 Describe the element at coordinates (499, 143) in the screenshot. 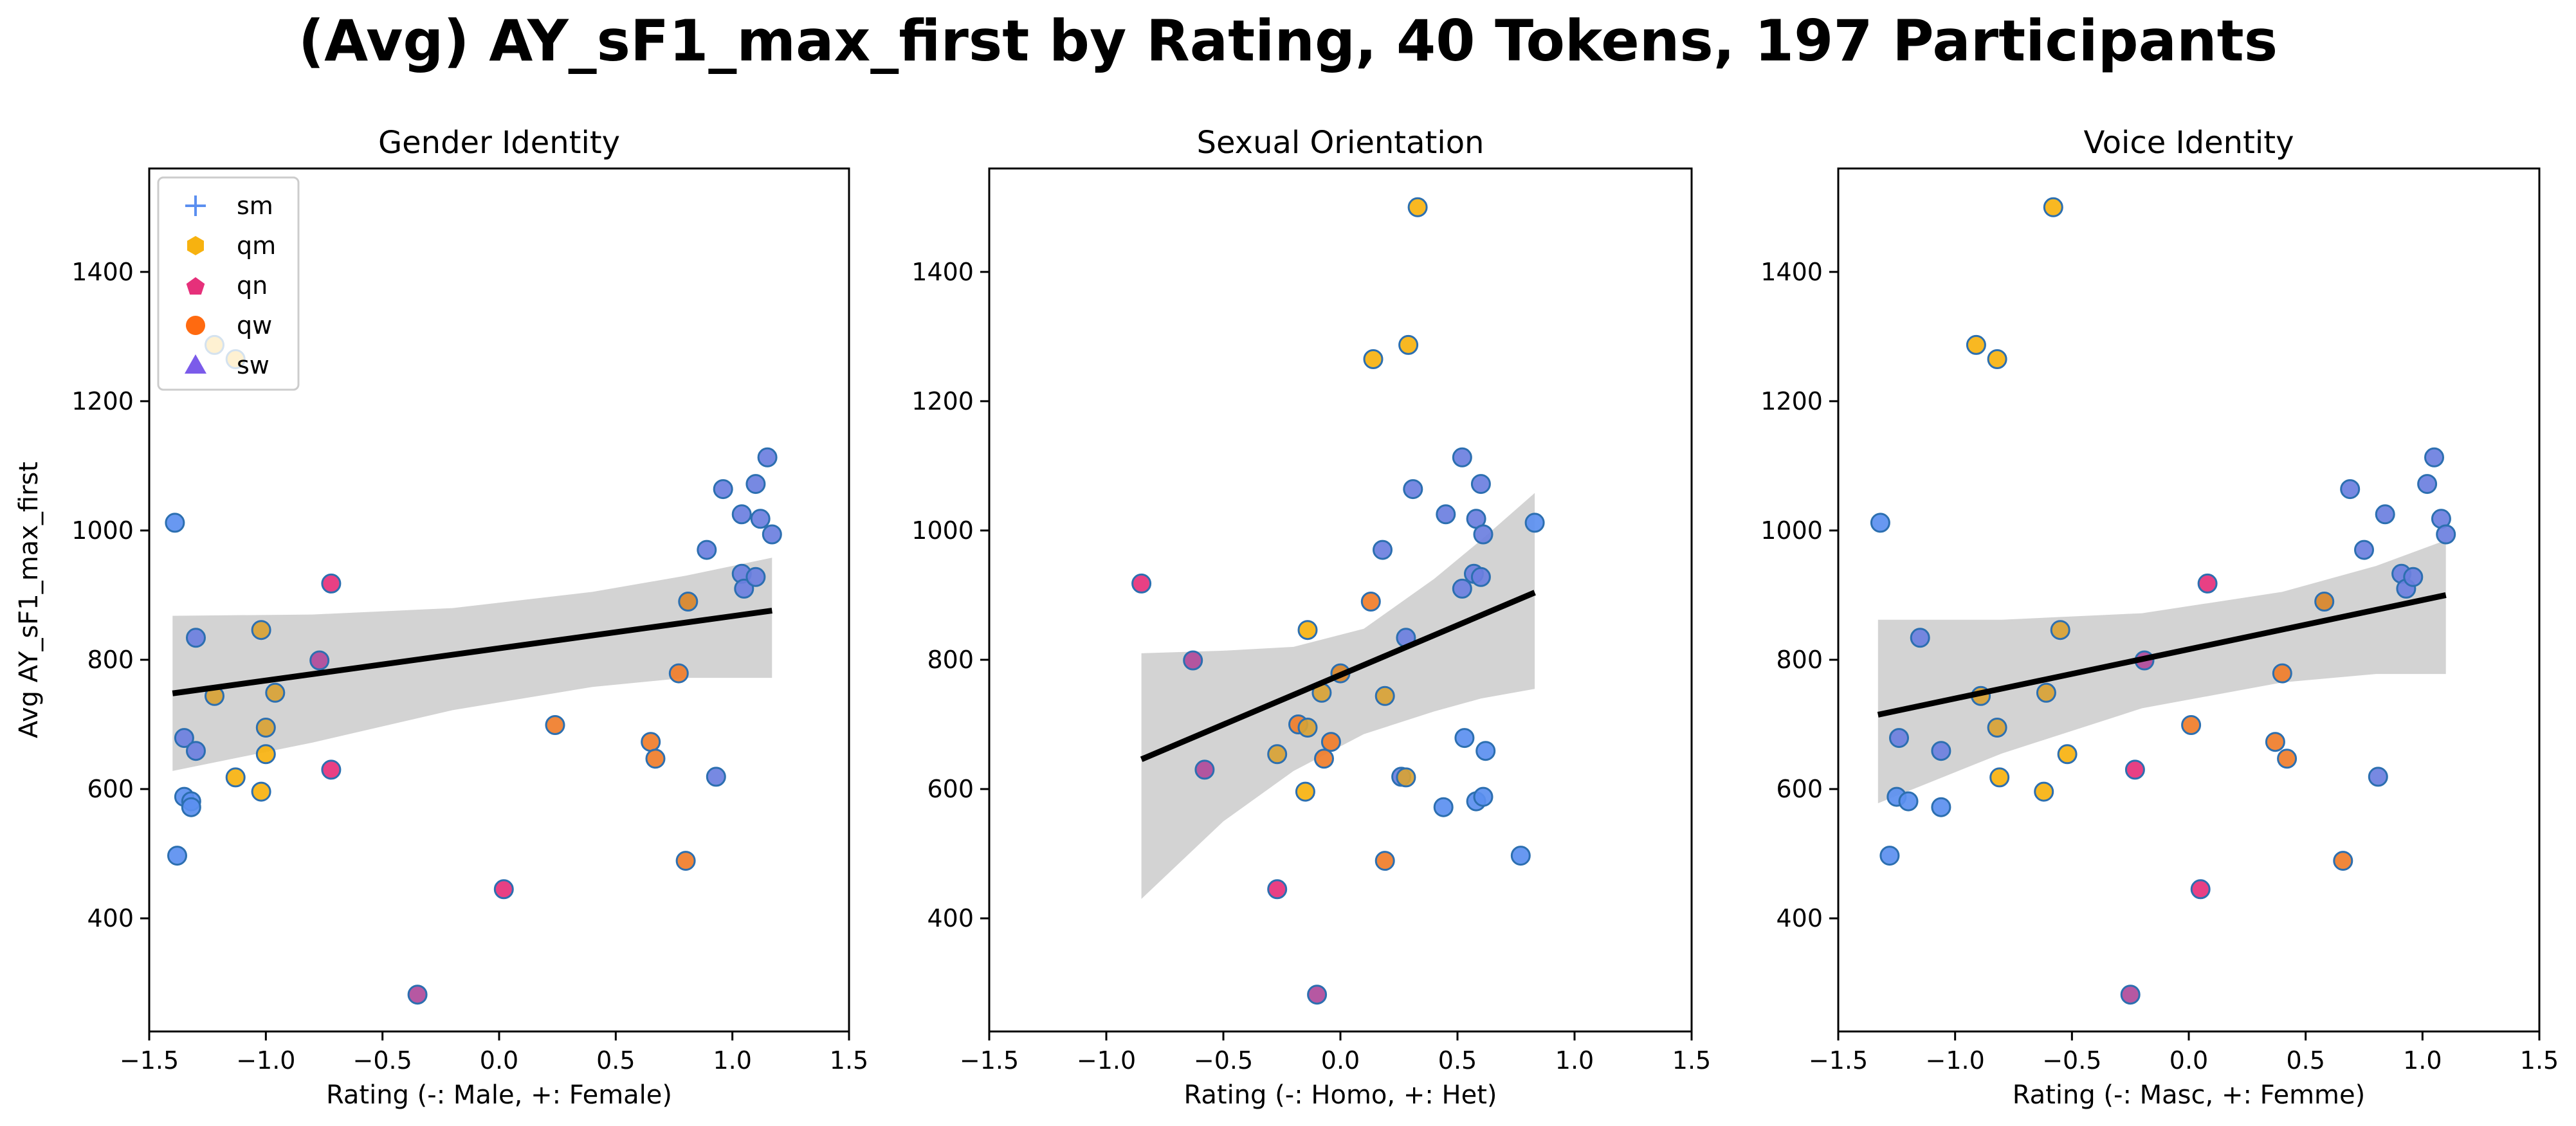

I see `panel-title: Gender Identity` at that location.